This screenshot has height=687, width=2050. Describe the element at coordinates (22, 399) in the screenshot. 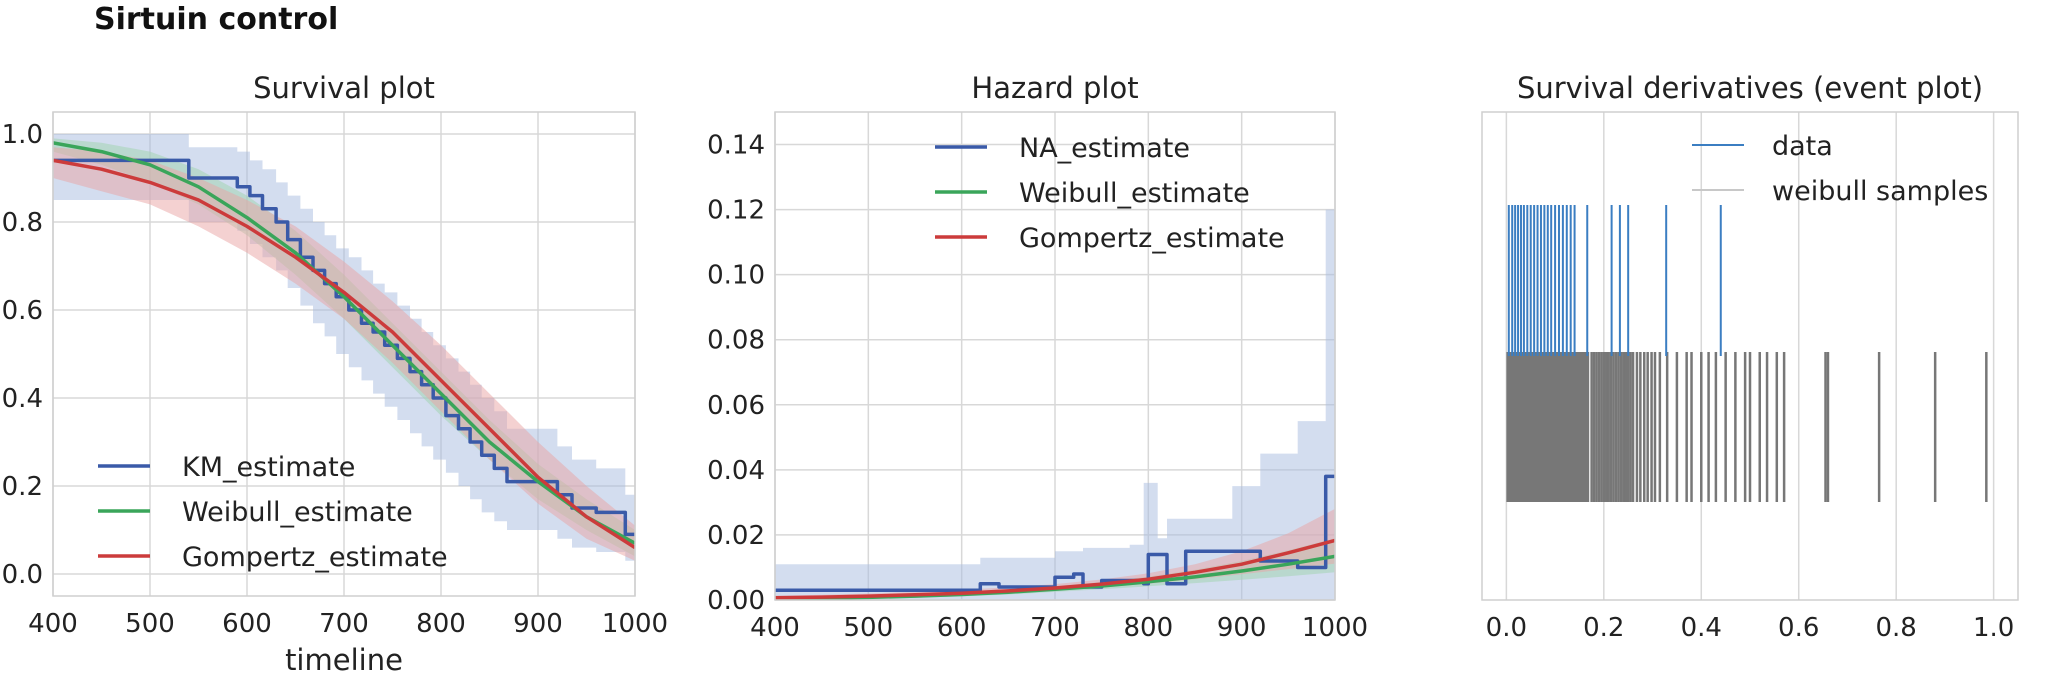

I see `y-tick-label: 0.4` at that location.